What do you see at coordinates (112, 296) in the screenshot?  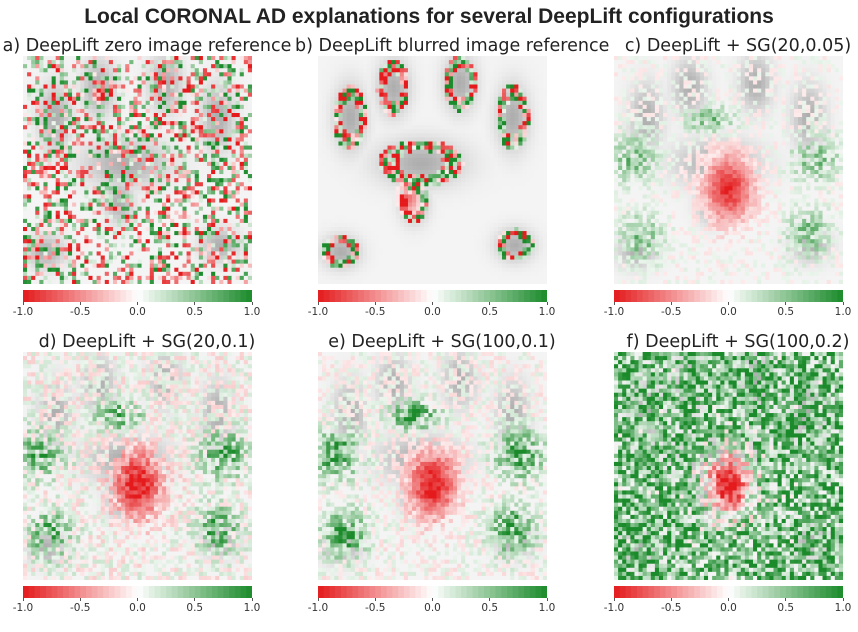 I see `colorbar-segment` at bounding box center [112, 296].